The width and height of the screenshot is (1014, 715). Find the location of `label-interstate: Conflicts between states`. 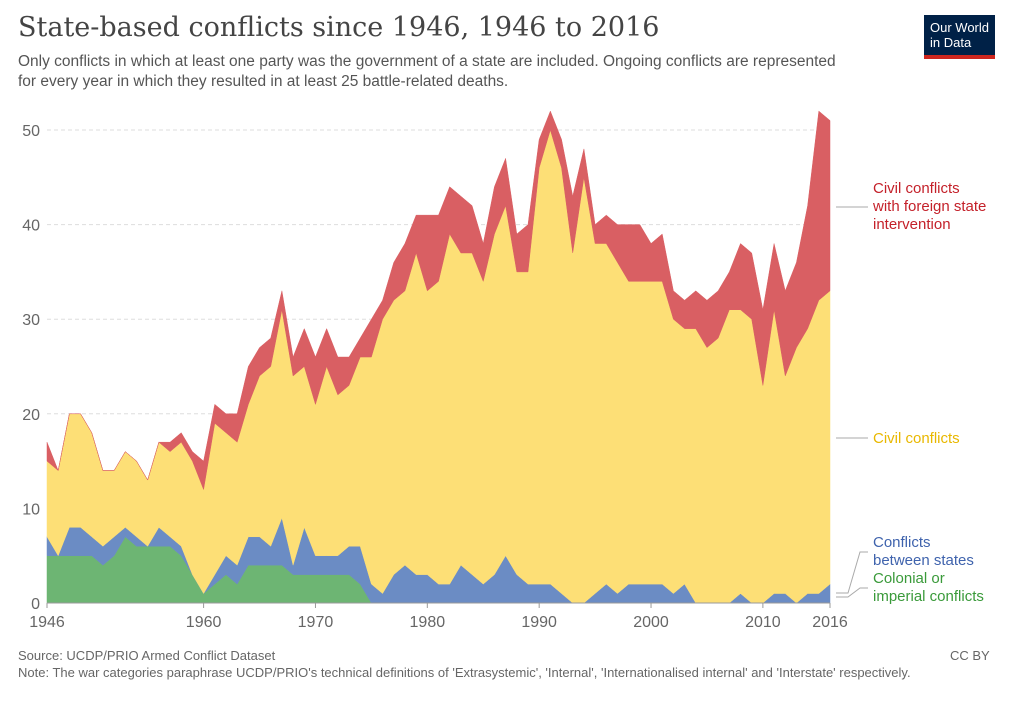

label-interstate: Conflicts between states is located at coordinates (923, 552).